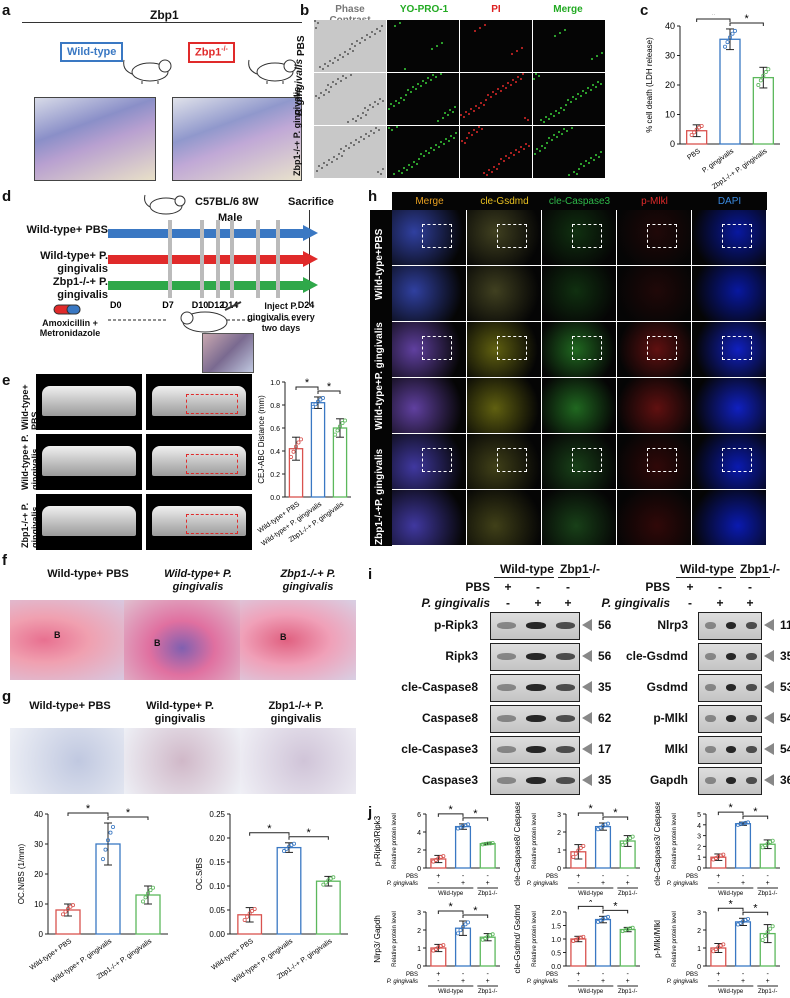 This screenshot has height=998, width=790. Describe the element at coordinates (419, 833) in the screenshot. I see `y-tick-label: 4` at that location.